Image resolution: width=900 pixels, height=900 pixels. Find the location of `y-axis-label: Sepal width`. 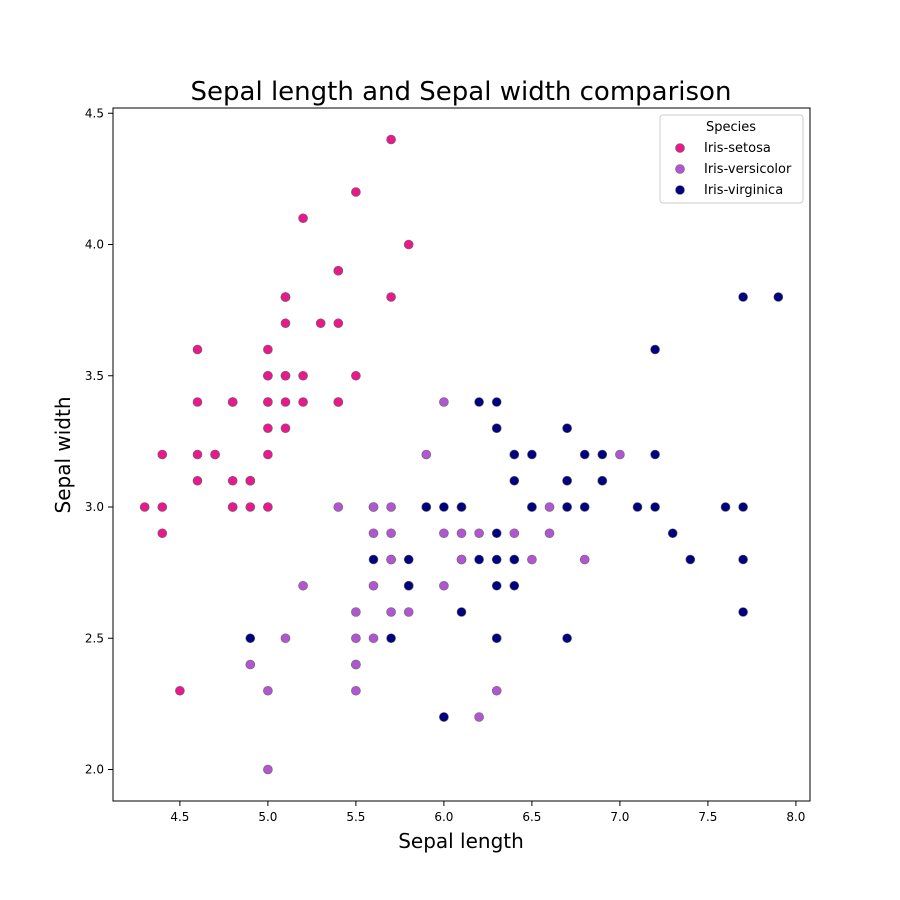

y-axis-label: Sepal width is located at coordinates (63, 455).